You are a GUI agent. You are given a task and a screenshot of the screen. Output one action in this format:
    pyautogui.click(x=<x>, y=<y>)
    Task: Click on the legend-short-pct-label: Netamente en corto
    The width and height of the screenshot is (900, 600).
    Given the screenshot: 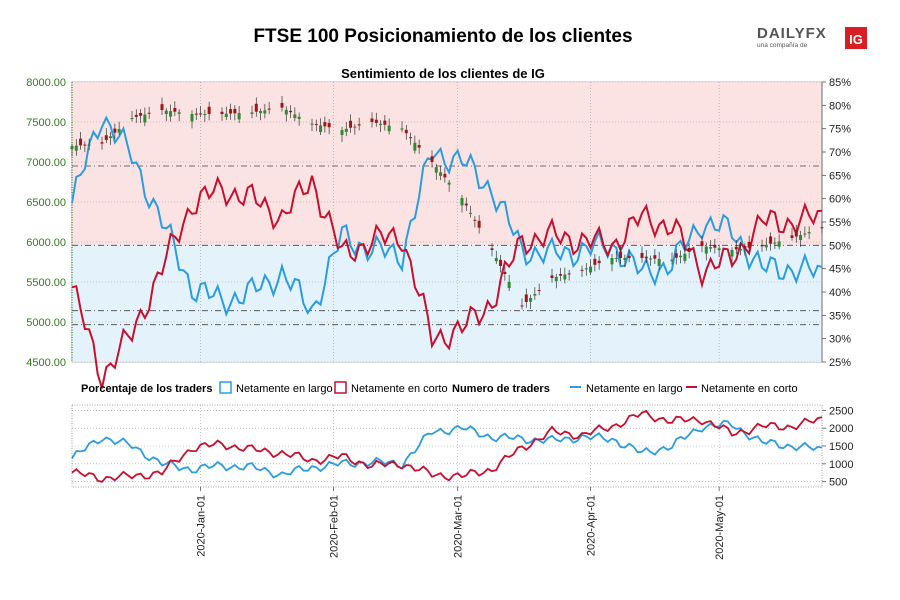 What is the action you would take?
    pyautogui.click(x=399, y=389)
    